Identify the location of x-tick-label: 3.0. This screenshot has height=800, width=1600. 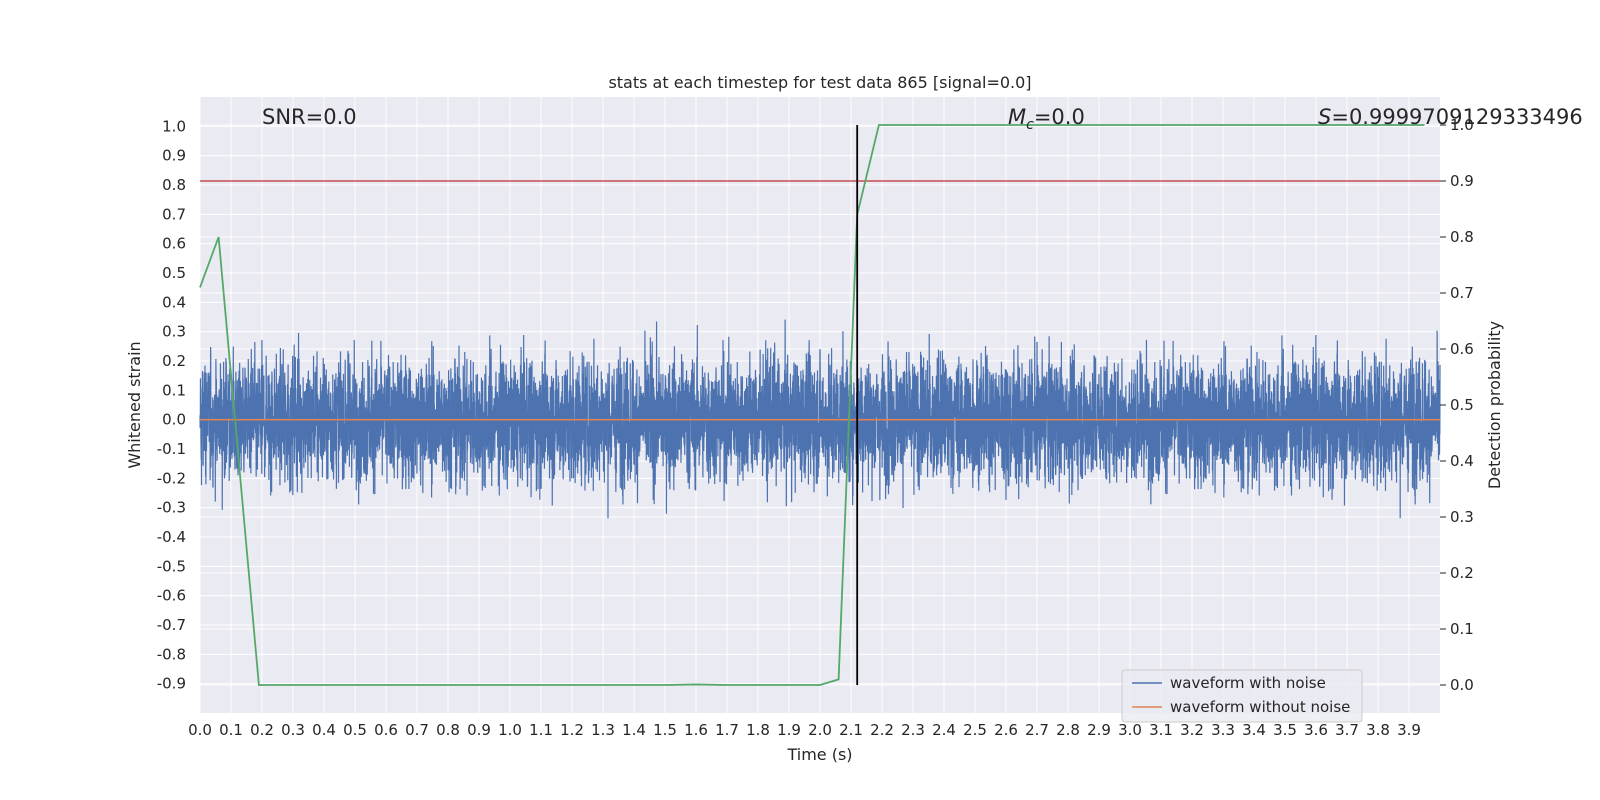
(1130, 730).